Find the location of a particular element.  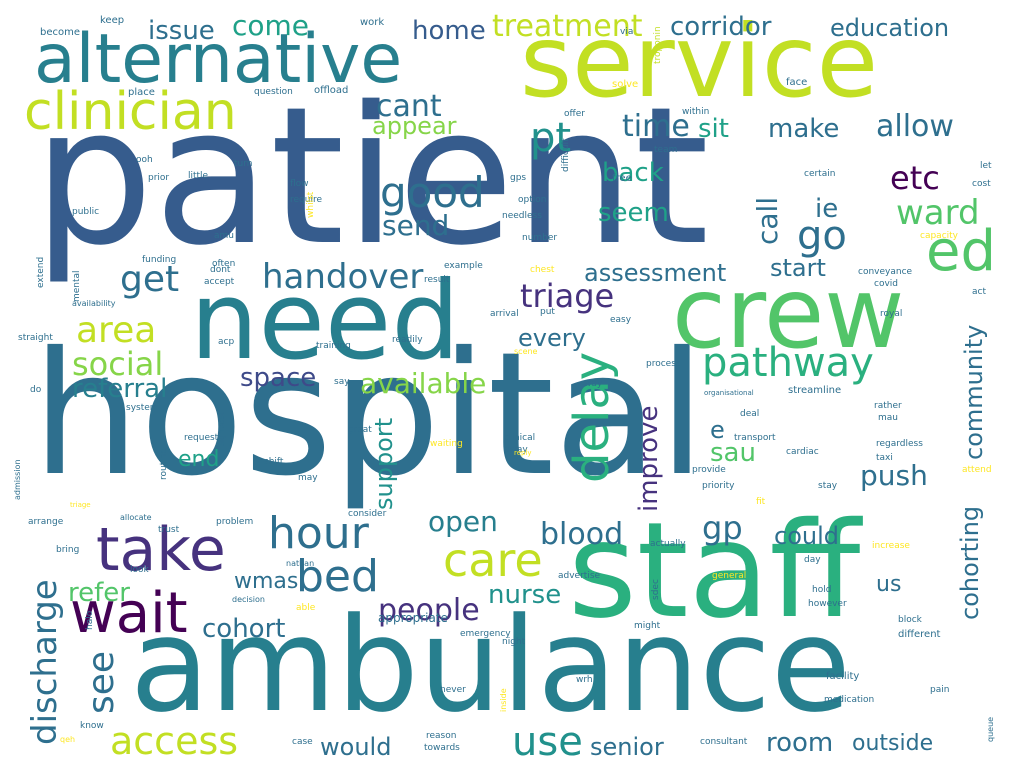

word-consider: consider is located at coordinates (367, 514).